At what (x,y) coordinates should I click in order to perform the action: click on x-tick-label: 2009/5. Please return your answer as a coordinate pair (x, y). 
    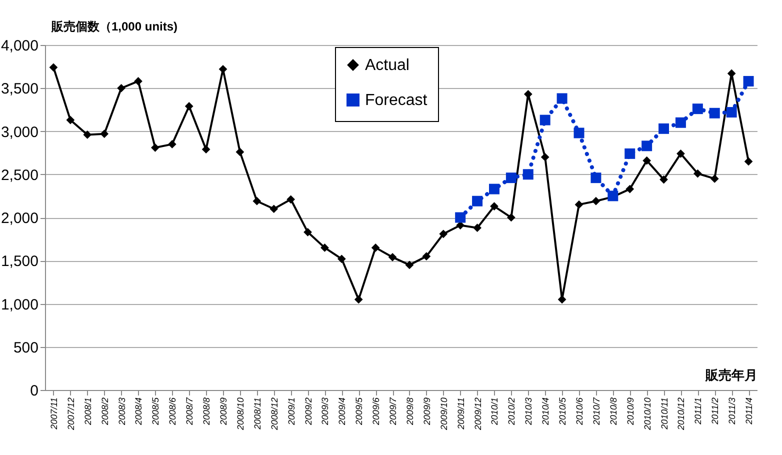
    Looking at the image, I should click on (359, 411).